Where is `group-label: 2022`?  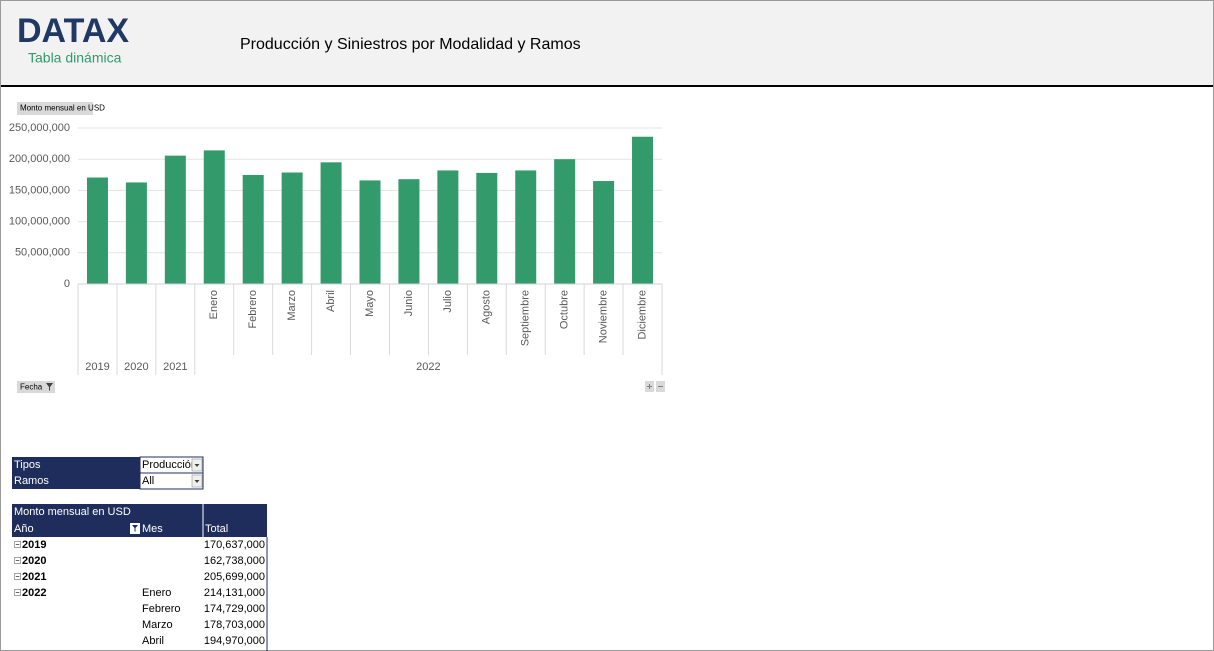
group-label: 2022 is located at coordinates (428, 367).